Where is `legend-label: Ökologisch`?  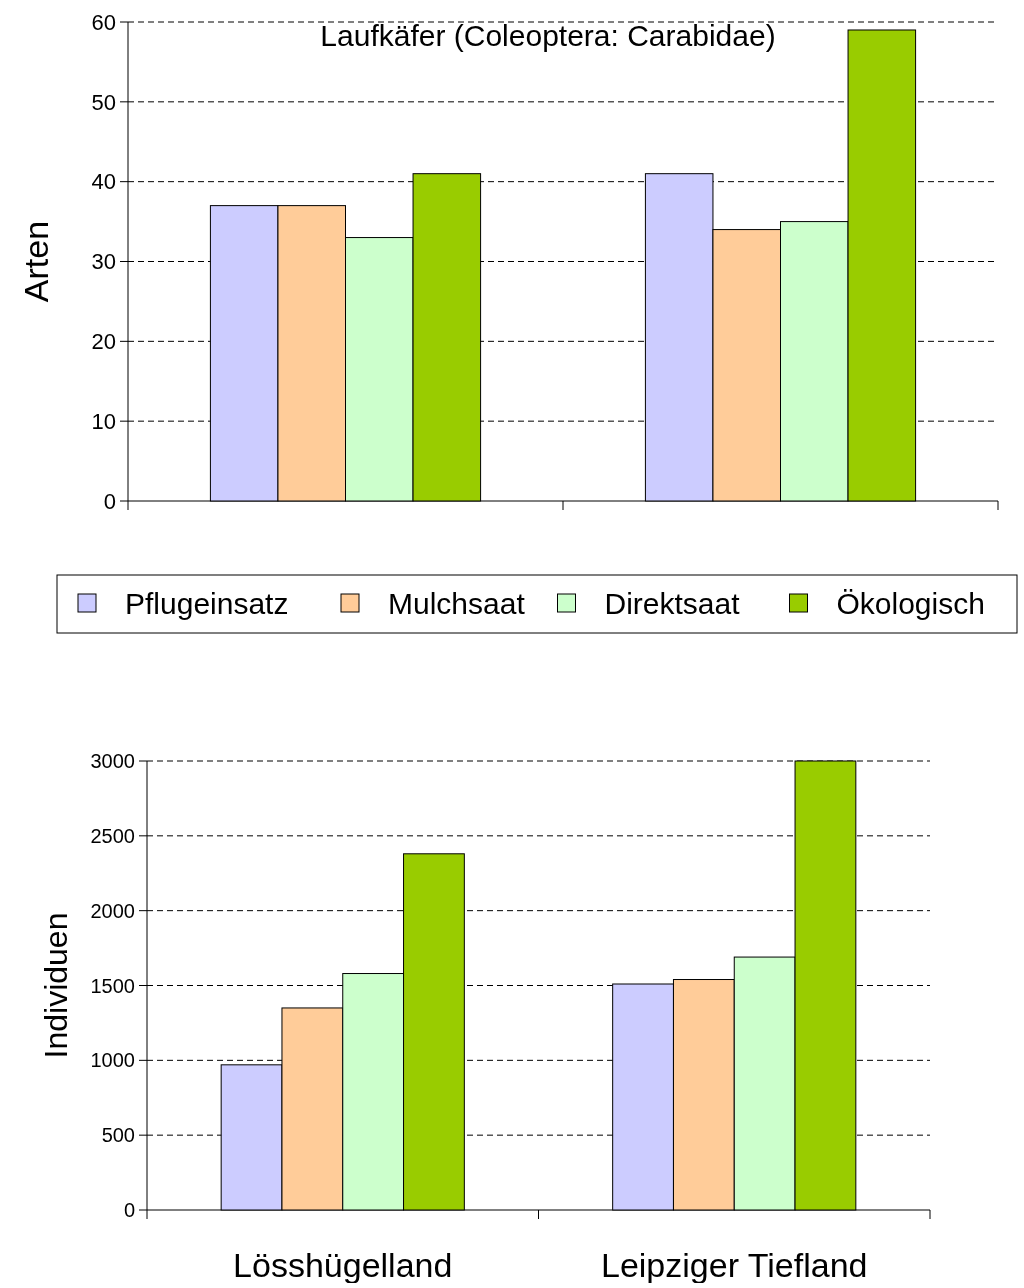 legend-label: Ökologisch is located at coordinates (910, 603).